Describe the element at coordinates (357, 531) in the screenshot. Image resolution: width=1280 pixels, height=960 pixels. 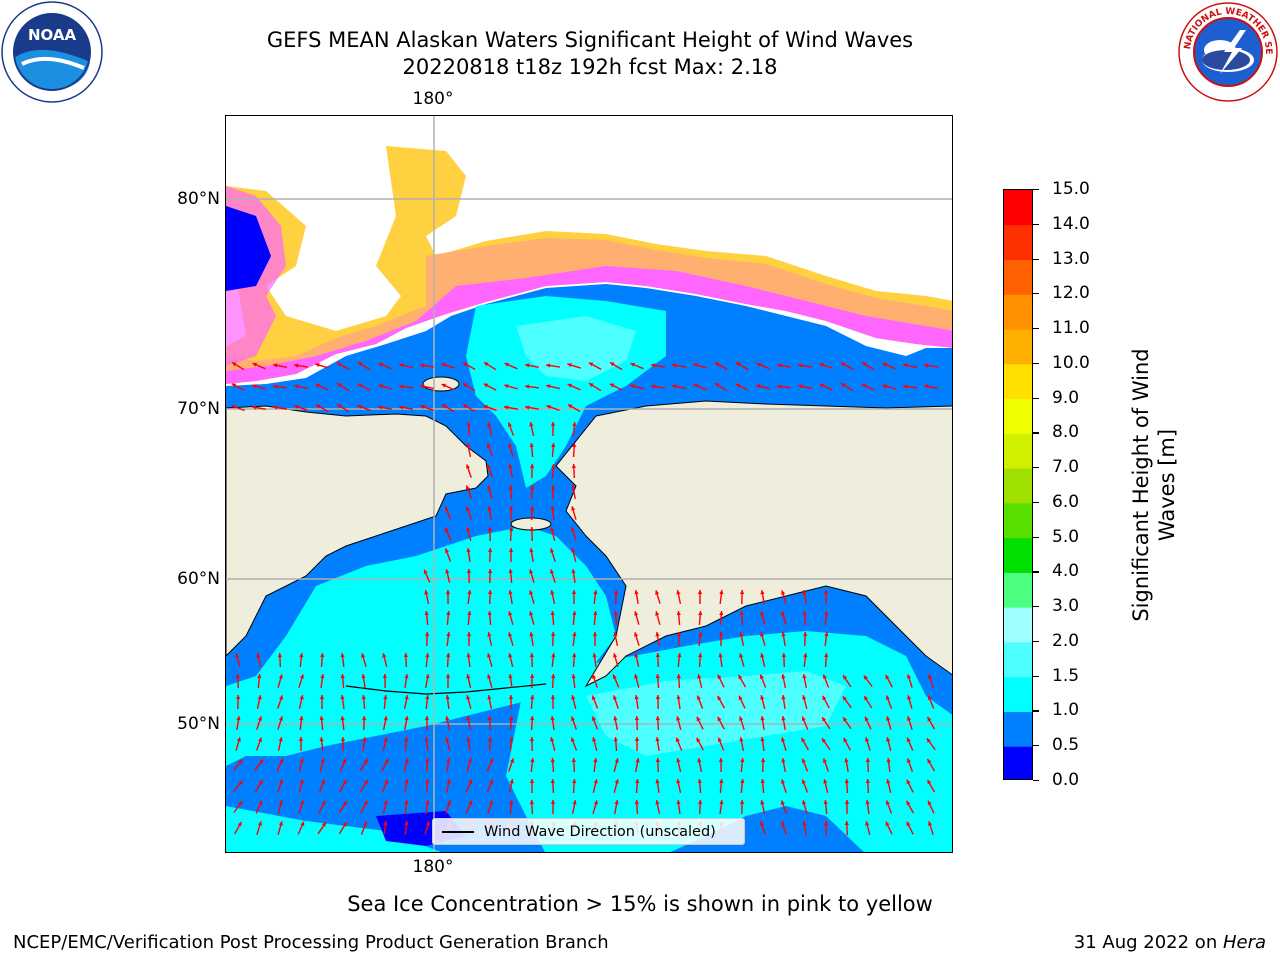
I see `land-siberia` at that location.